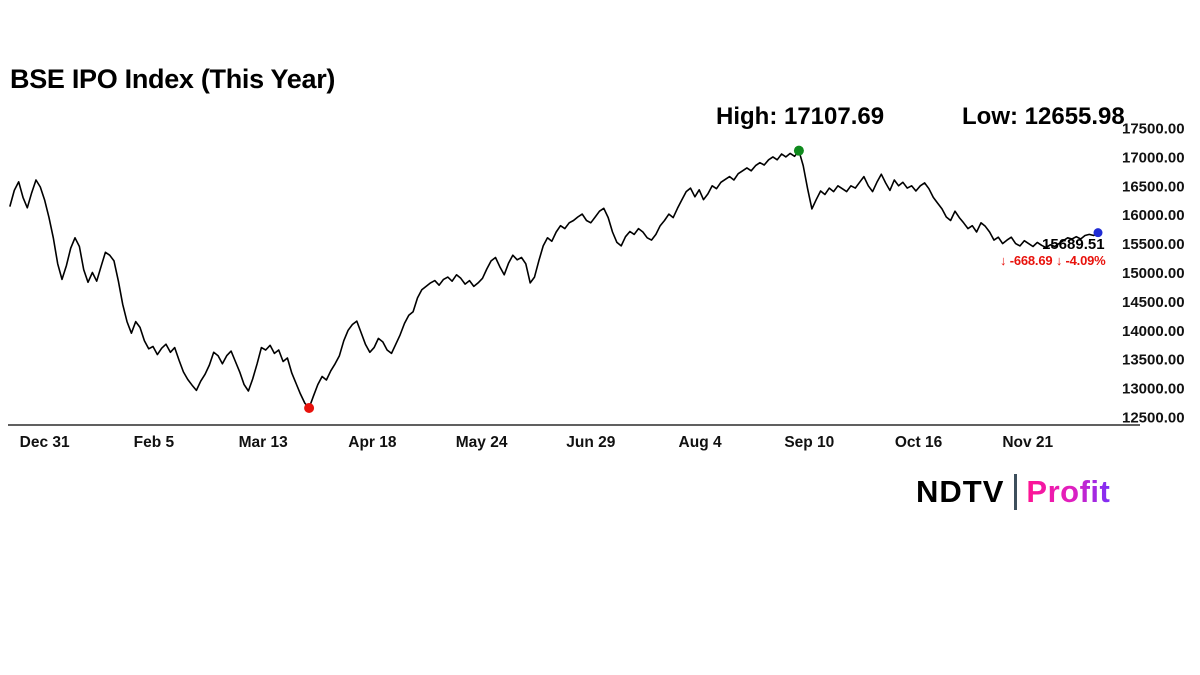 Image resolution: width=1200 pixels, height=675 pixels. I want to click on last-price-label: 15689.51, so click(1073, 244).